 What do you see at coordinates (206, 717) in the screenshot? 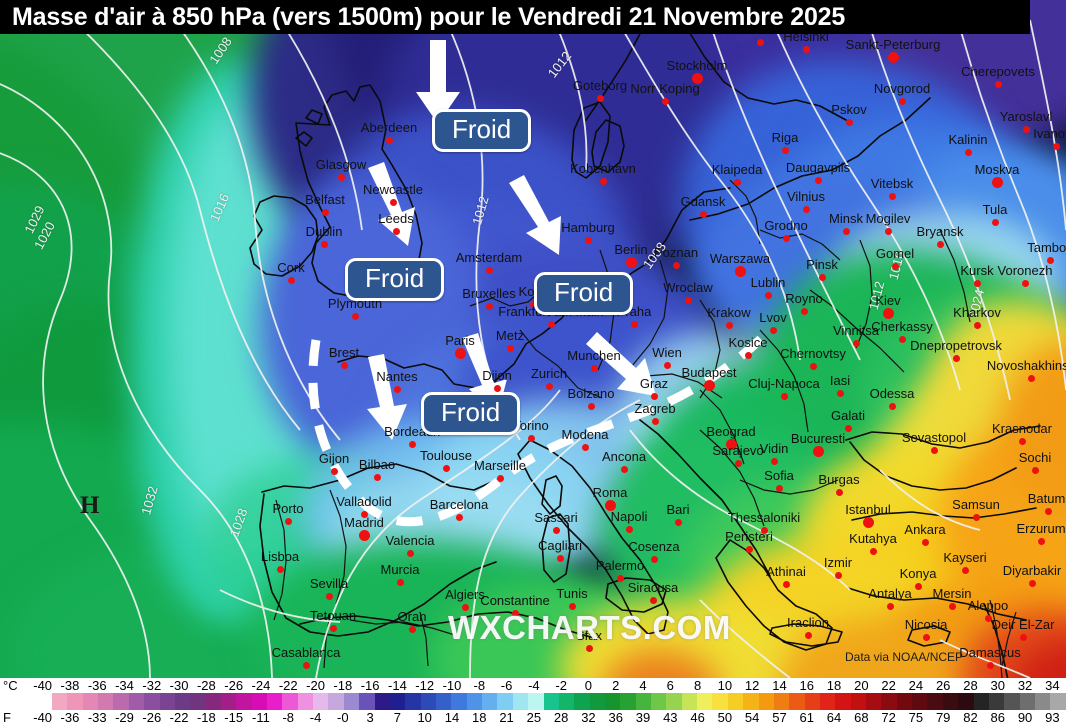
I see `legend-tick-fahrenheit: -18` at bounding box center [206, 717].